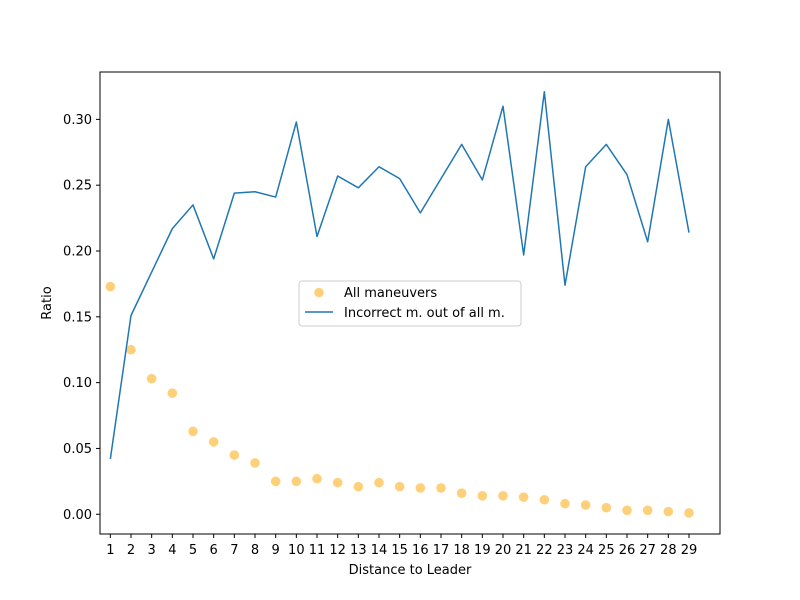 The width and height of the screenshot is (800, 600). I want to click on legend: All maneuvers Incorrect m. out of all m., so click(410, 303).